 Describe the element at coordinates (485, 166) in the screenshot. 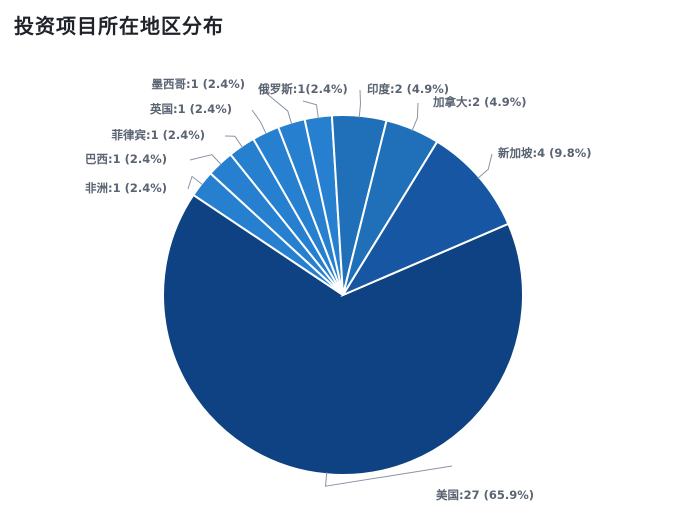

I see `leader-line-新加坡` at that location.